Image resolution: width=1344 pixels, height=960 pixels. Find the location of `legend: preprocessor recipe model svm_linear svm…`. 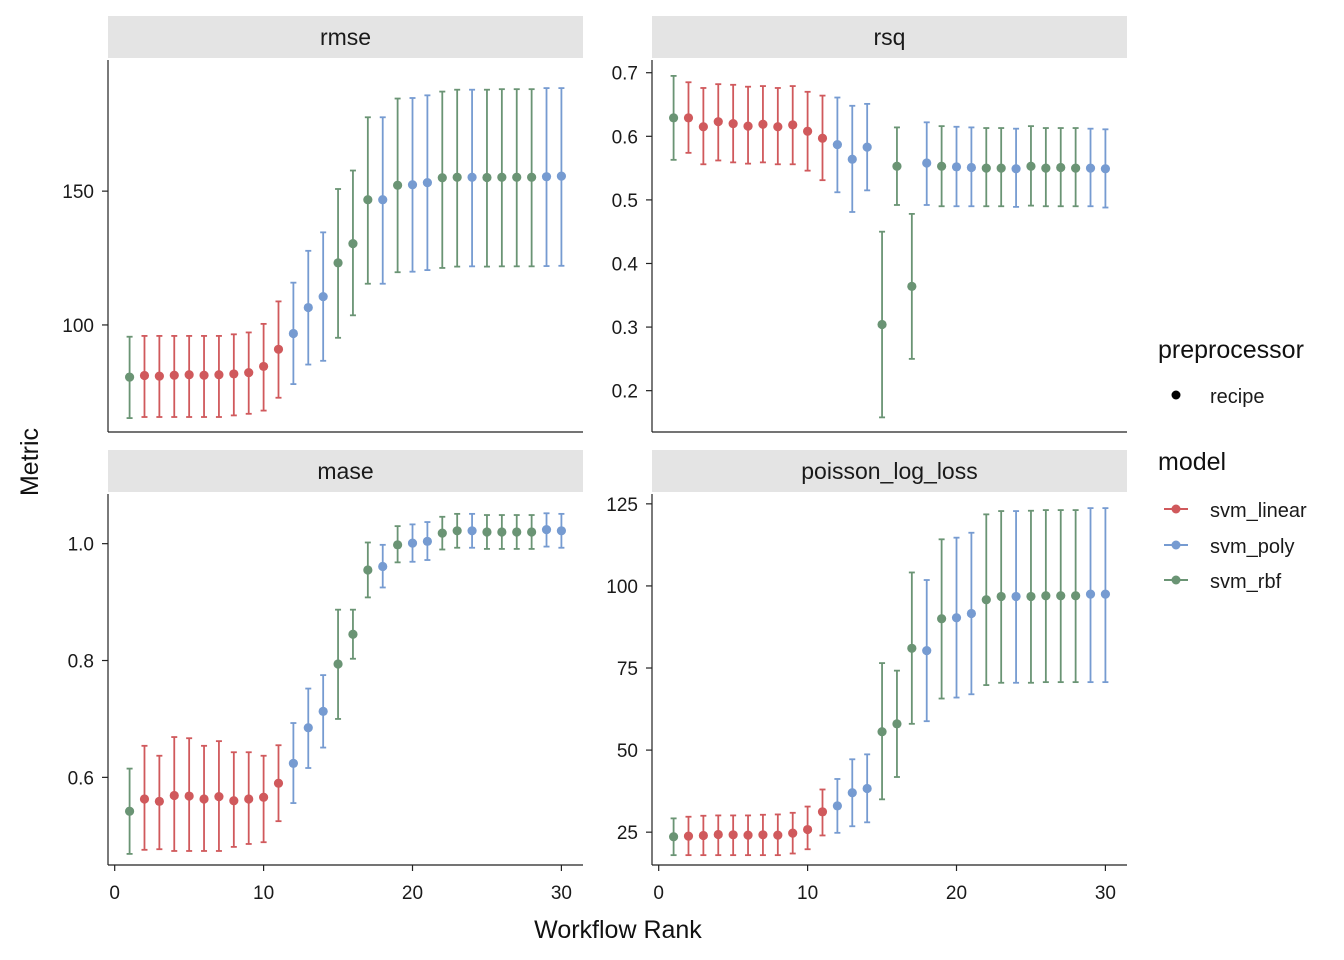

legend: preprocessor recipe model svm_linear svm… is located at coordinates (1232, 464).